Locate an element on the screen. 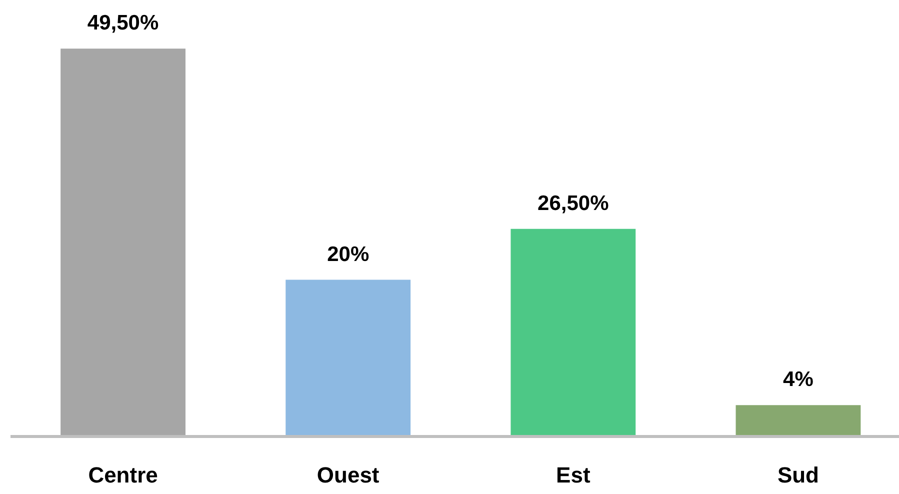 The height and width of the screenshot is (494, 899). data-label: 49,50% is located at coordinates (123, 23).